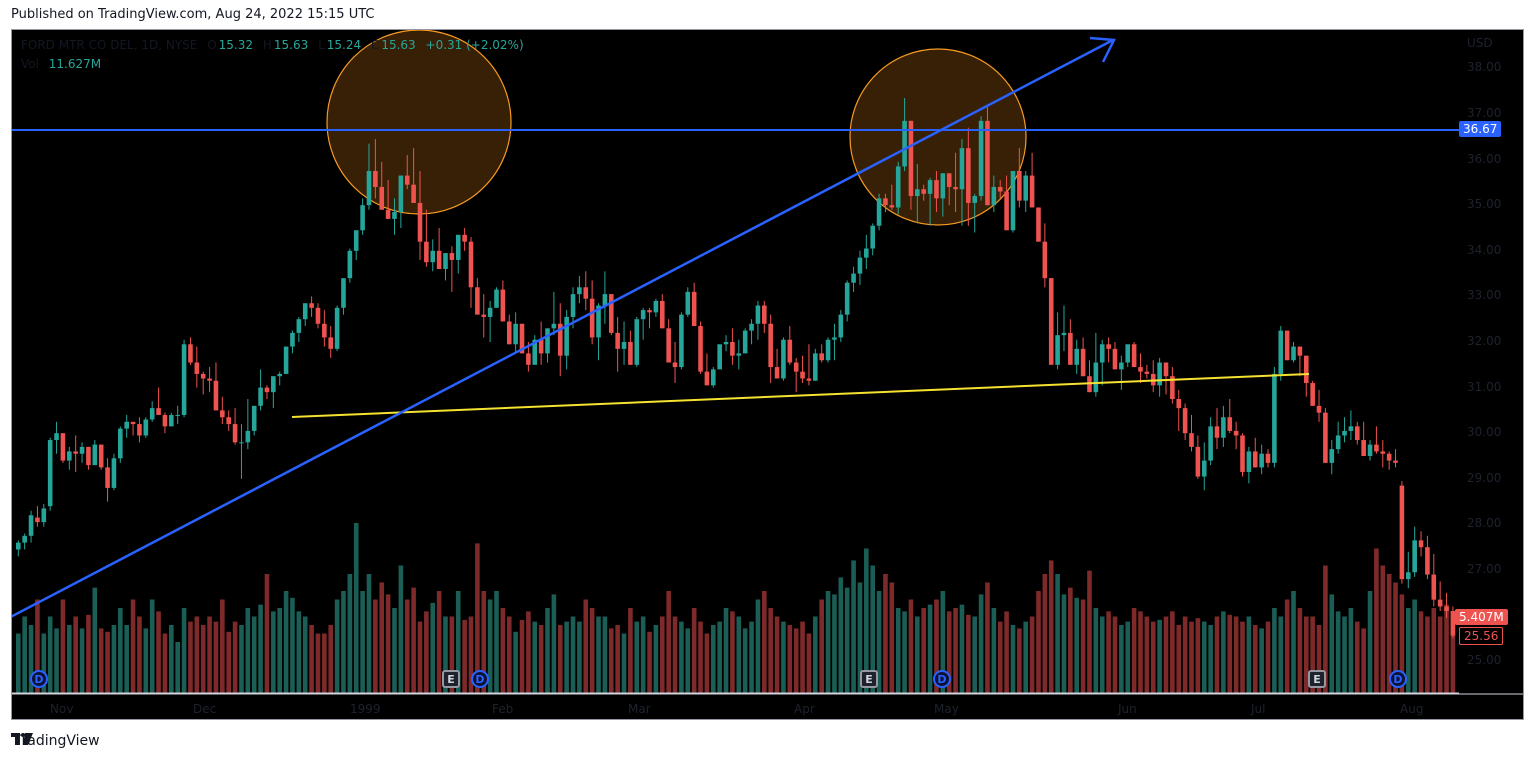  Describe the element at coordinates (1484, 386) in the screenshot. I see `price-tick: 31.00` at that location.